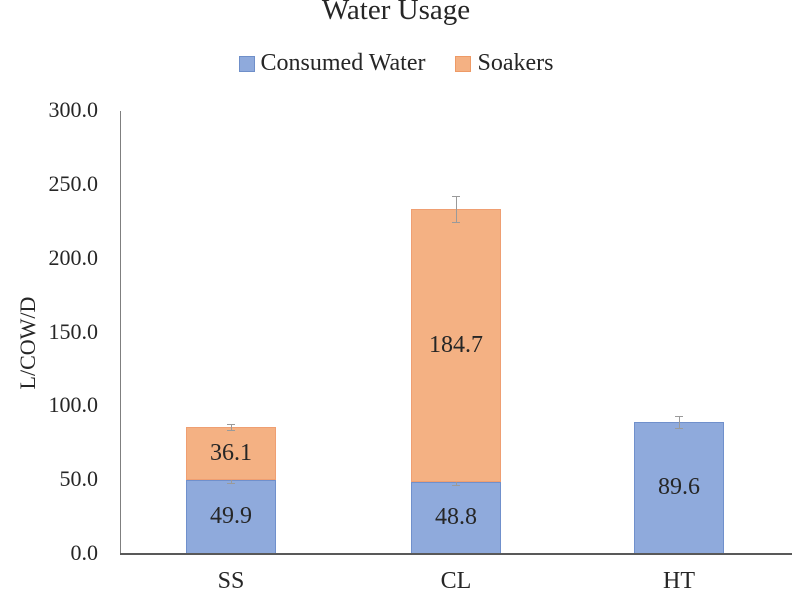  I want to click on y-tick-label: 50.0, so click(79, 479).